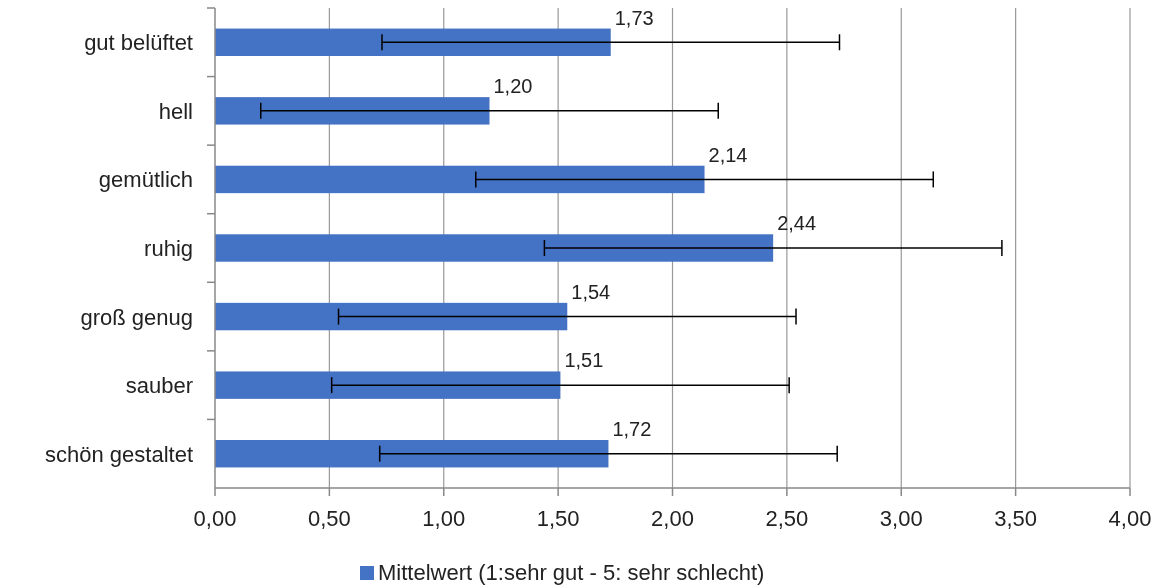  What do you see at coordinates (215, 518) in the screenshot?
I see `x-tick-label: 0,00` at bounding box center [215, 518].